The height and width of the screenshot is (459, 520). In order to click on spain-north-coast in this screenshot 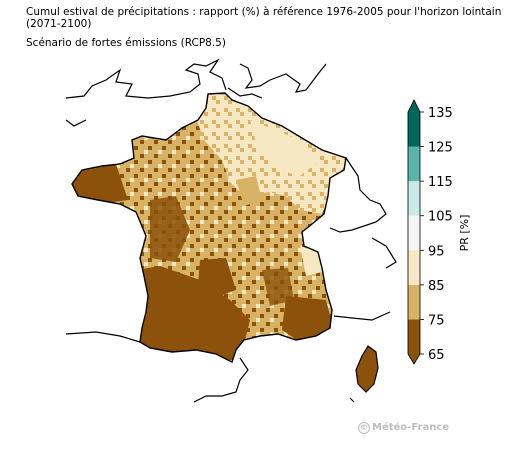, I will do `click(103, 337)`.